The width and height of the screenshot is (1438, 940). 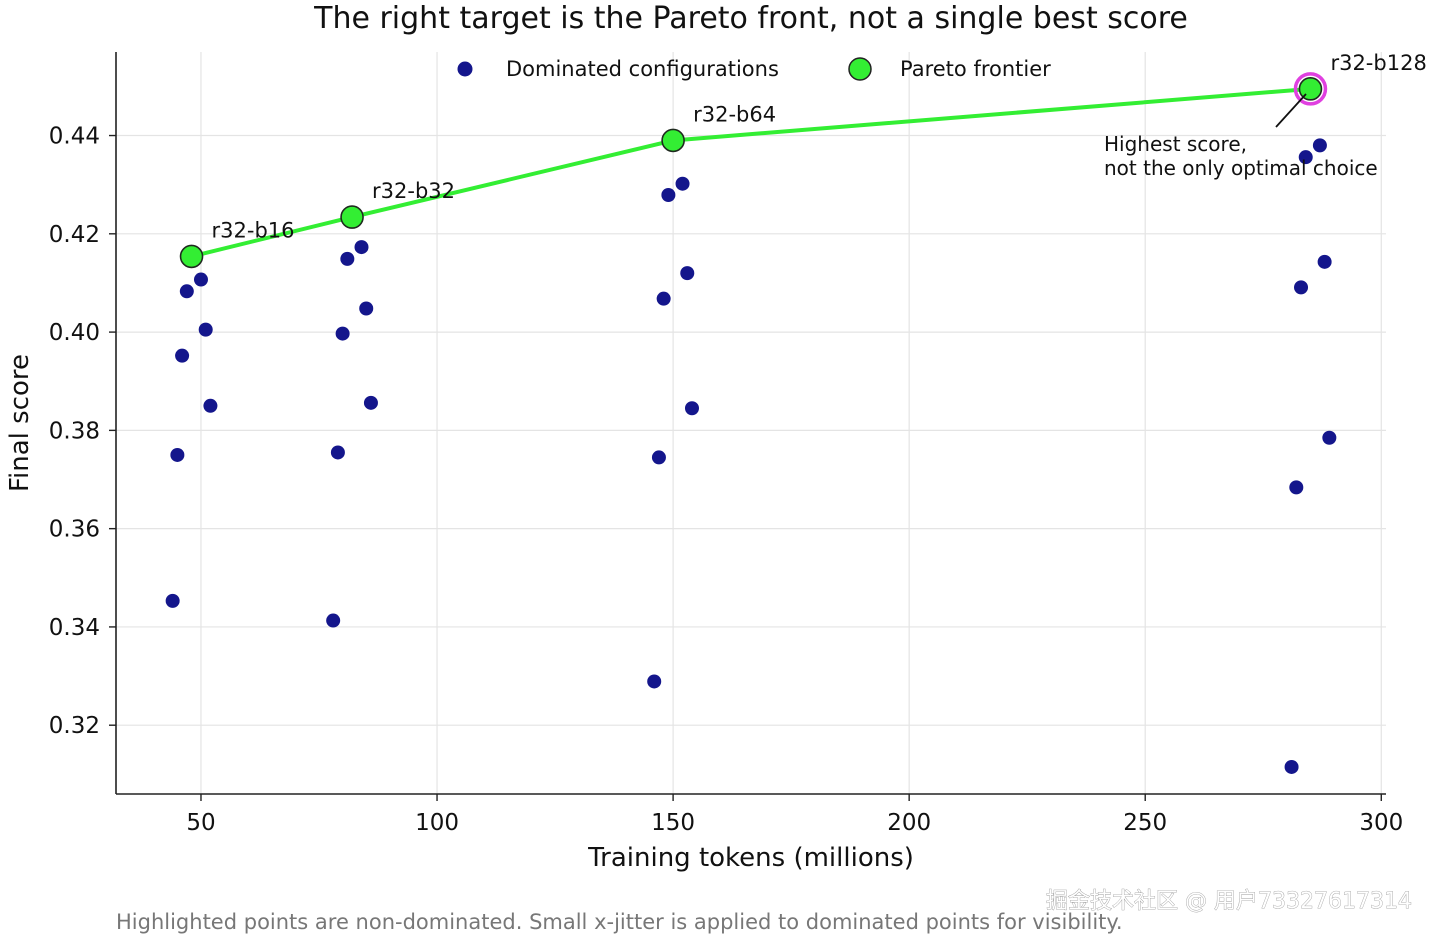 I want to click on y-axis-title: Final score, so click(x=20, y=423).